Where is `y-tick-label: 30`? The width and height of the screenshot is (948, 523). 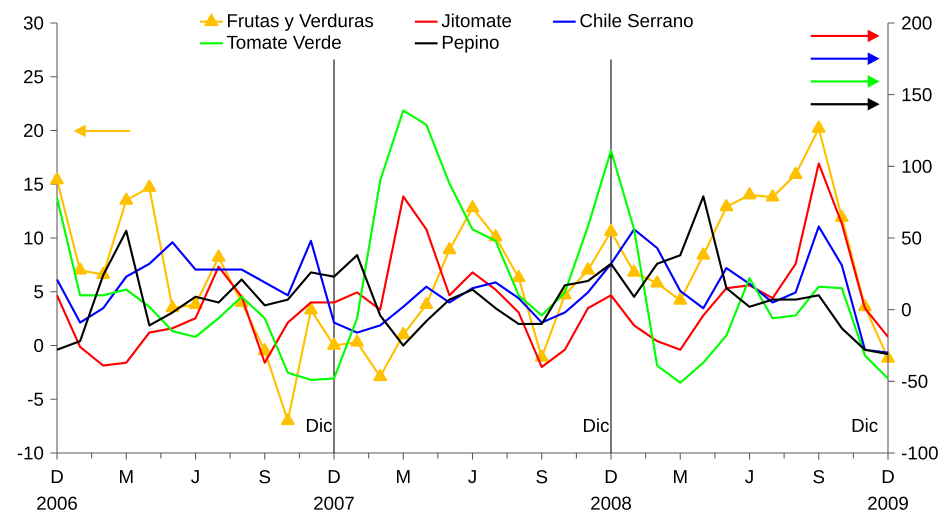
y-tick-label: 30 is located at coordinates (34, 23).